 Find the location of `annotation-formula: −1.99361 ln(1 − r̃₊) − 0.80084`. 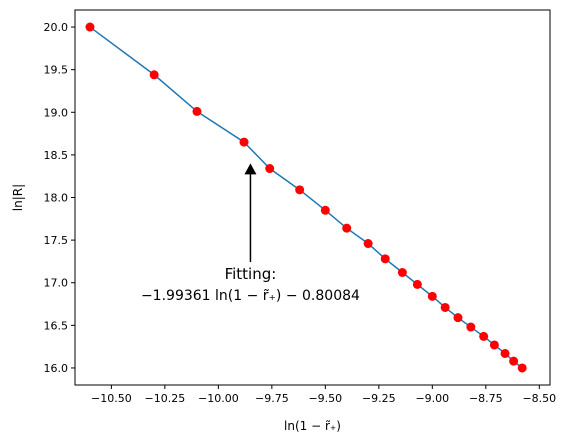

annotation-formula: −1.99361 ln(1 − r̃₊) − 0.80084 is located at coordinates (250, 296).